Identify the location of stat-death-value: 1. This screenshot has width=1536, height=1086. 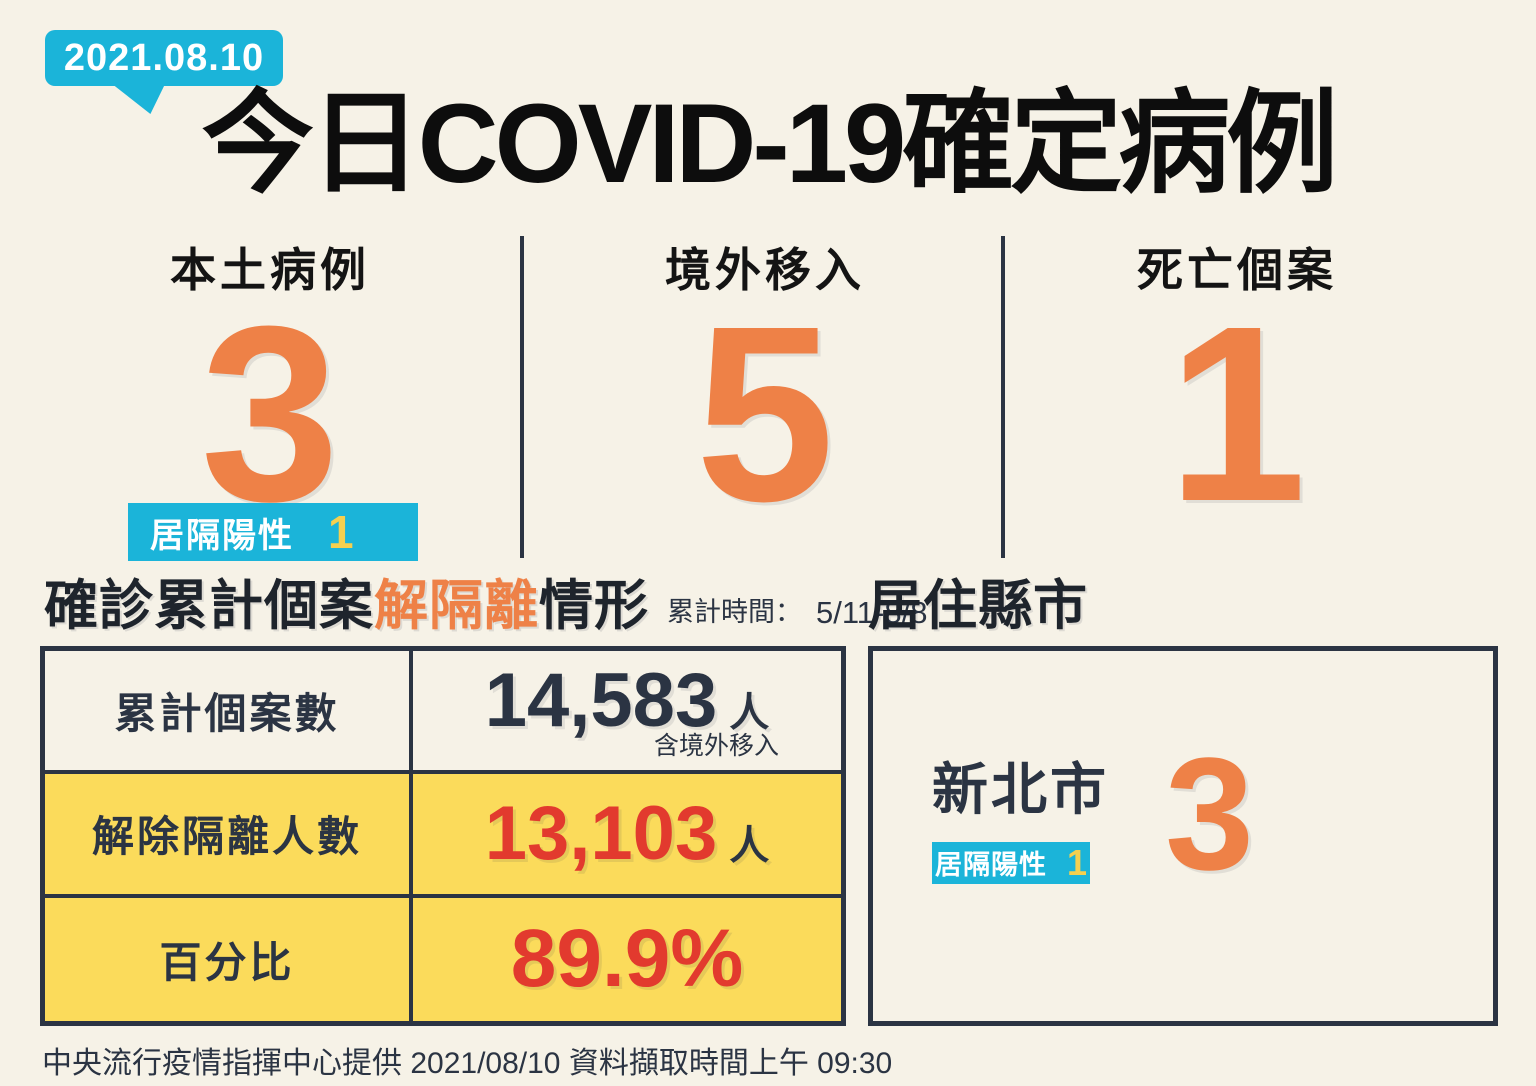
(1237, 413).